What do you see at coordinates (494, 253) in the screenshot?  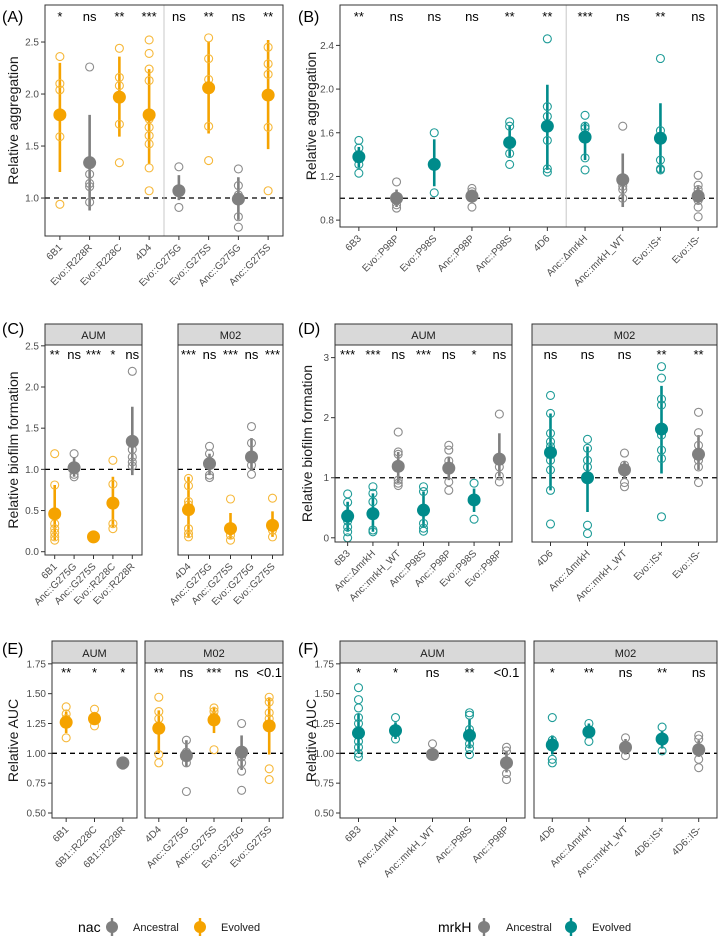 I see `x-tick-label: Anc::P98S` at bounding box center [494, 253].